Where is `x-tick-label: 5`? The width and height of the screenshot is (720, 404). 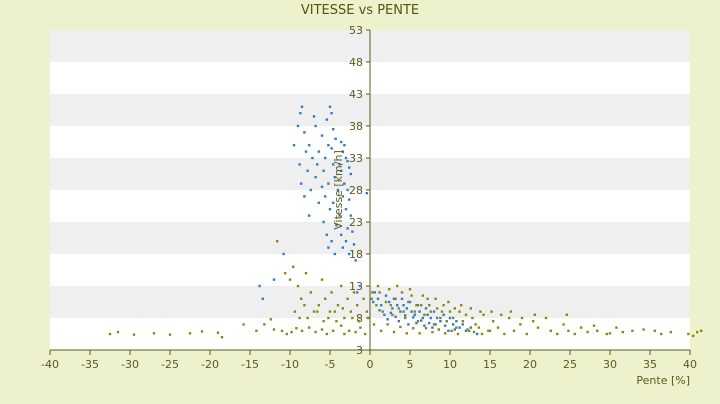 x-tick-label: 5 is located at coordinates (410, 364).